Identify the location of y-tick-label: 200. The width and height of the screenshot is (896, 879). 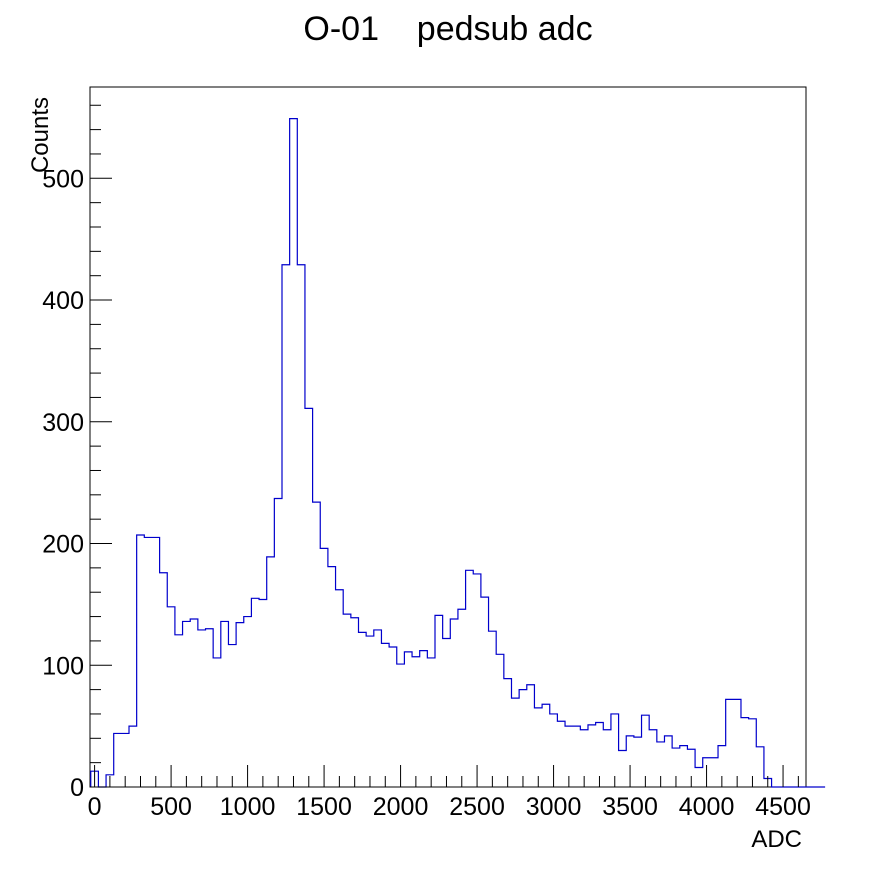
(63, 545).